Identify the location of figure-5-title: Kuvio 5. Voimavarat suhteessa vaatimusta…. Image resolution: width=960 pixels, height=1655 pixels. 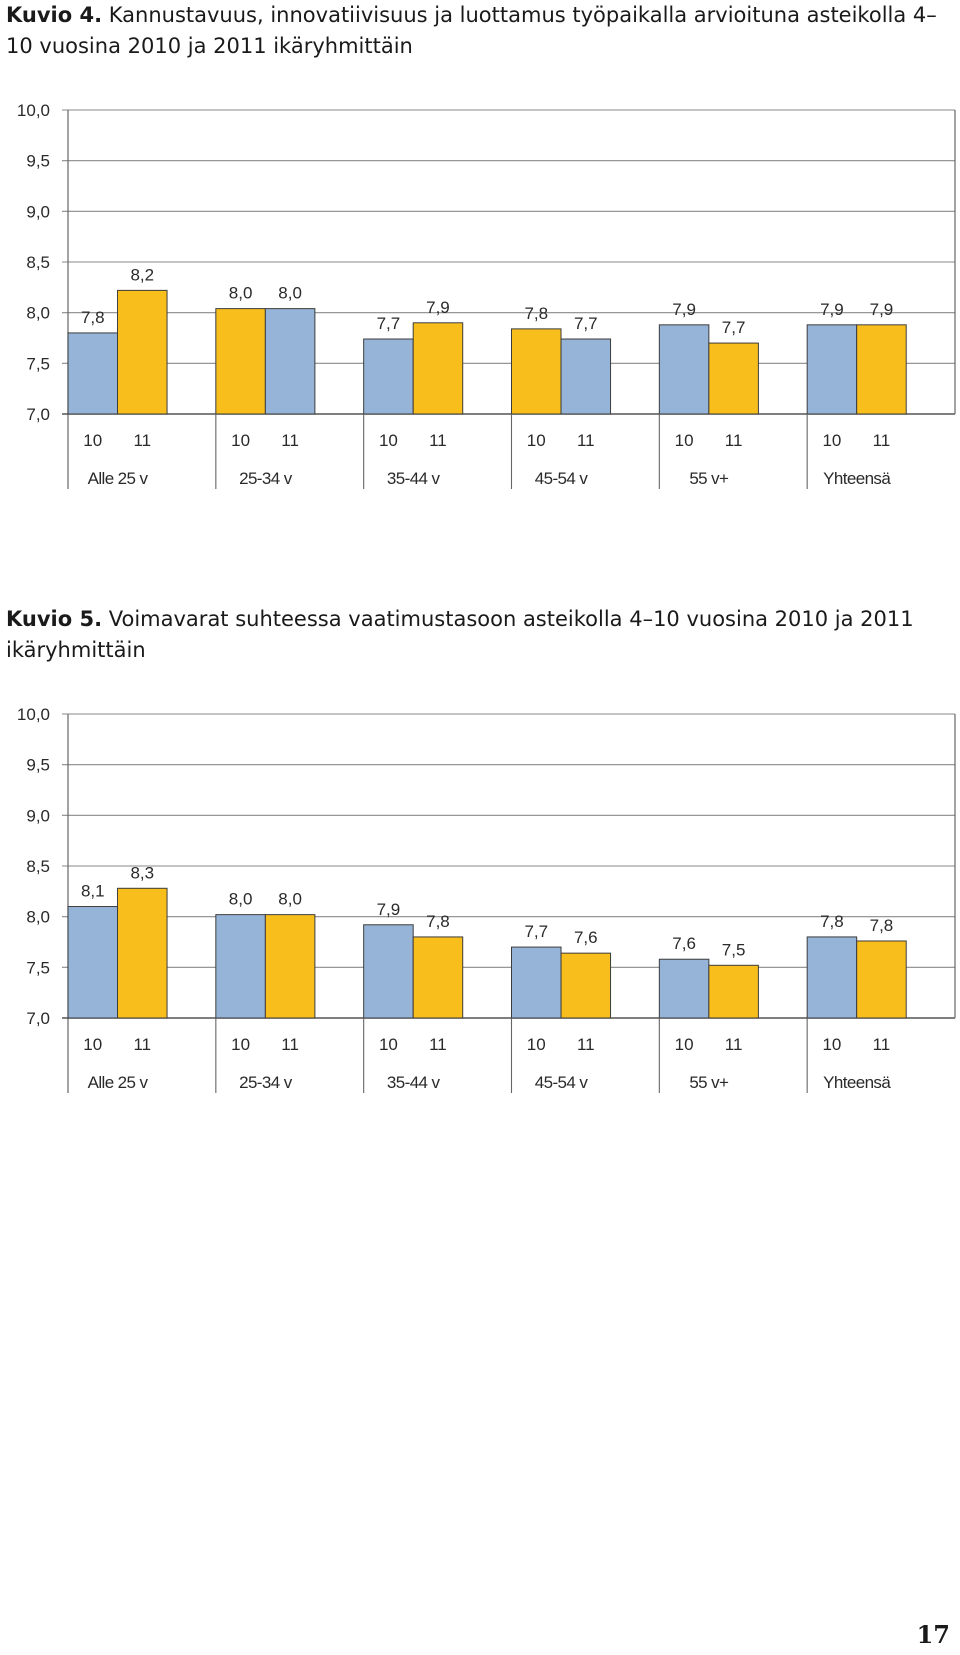
(478, 635).